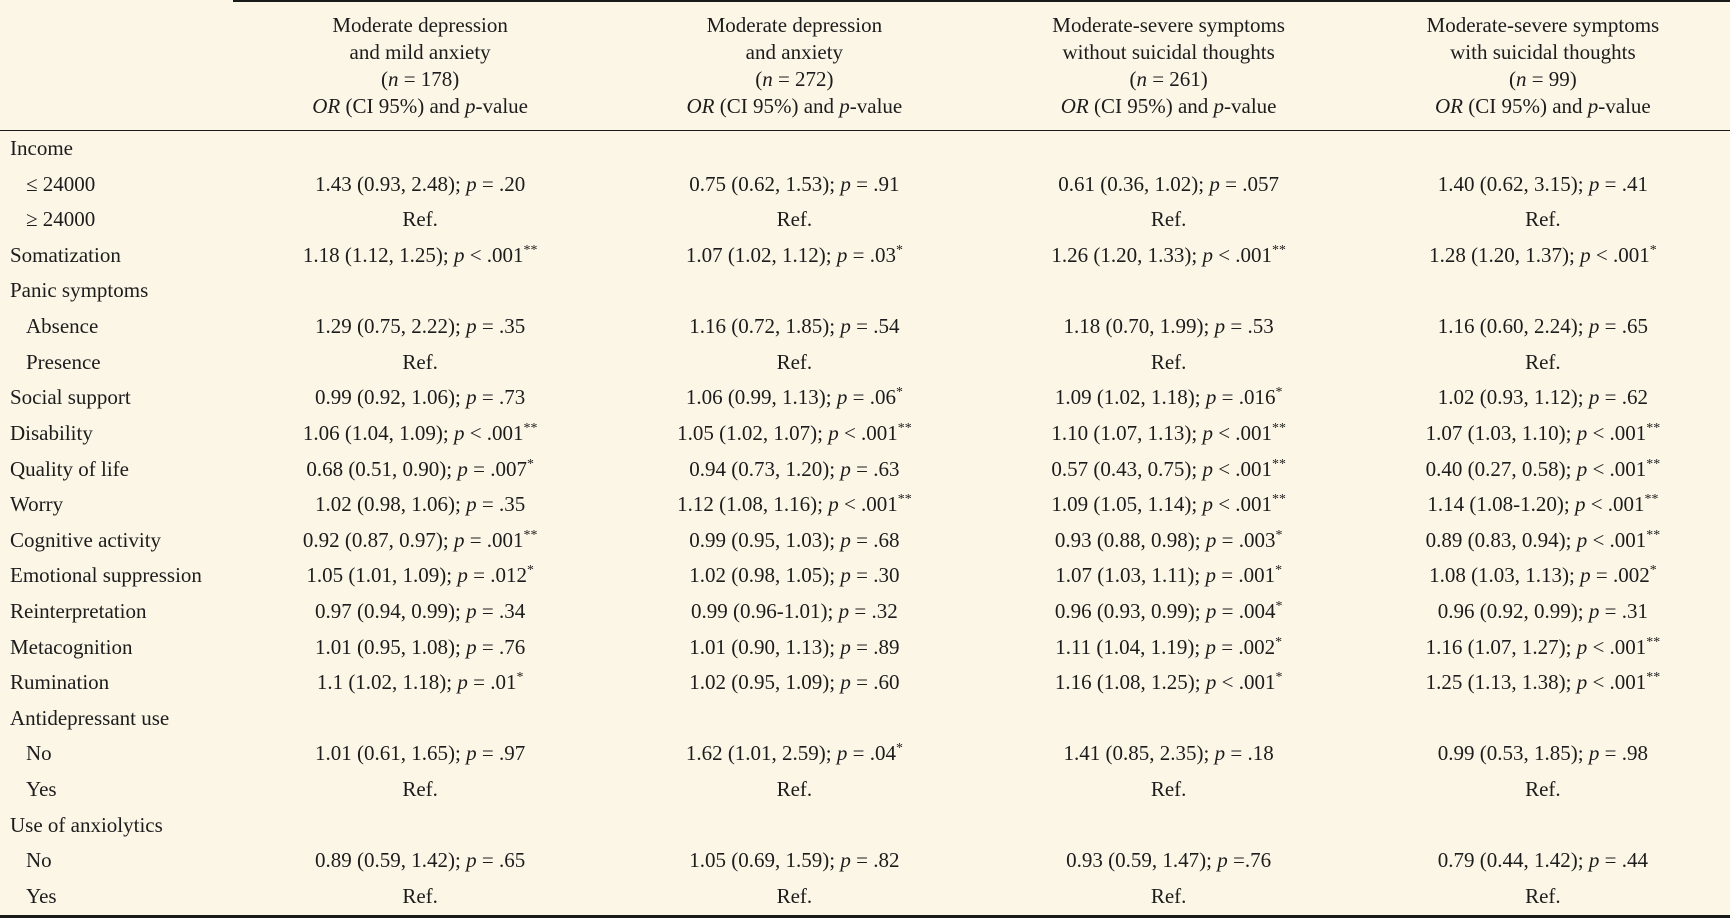  Describe the element at coordinates (65, 254) in the screenshot. I see `row-label: Somatization` at that location.